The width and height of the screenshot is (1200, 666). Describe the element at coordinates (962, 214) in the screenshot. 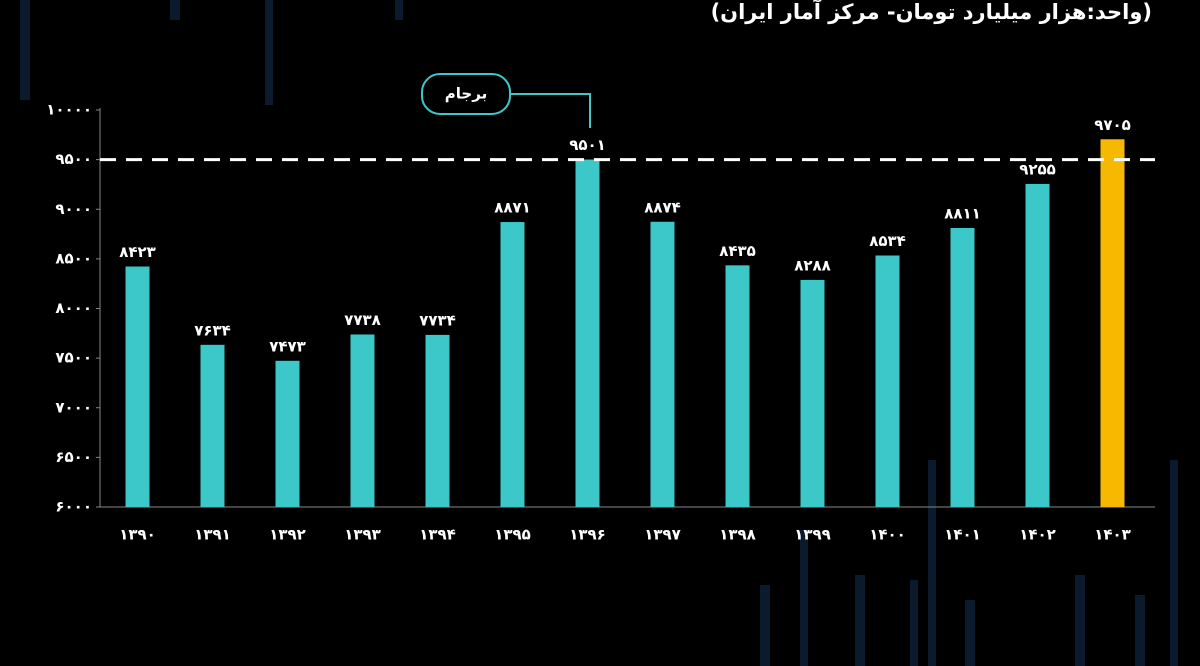

I see `value-label: ۸۸۱۱` at that location.